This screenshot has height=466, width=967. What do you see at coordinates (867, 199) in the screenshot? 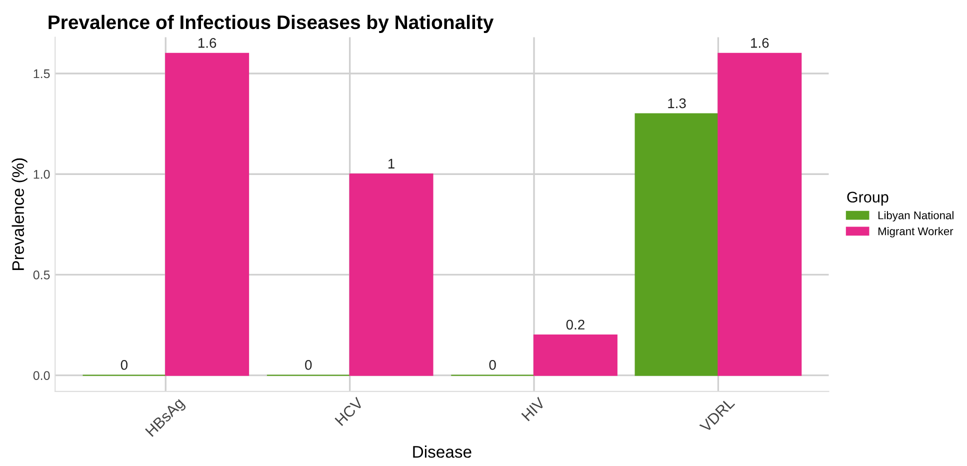
I see `legend-title: Group` at bounding box center [867, 199].